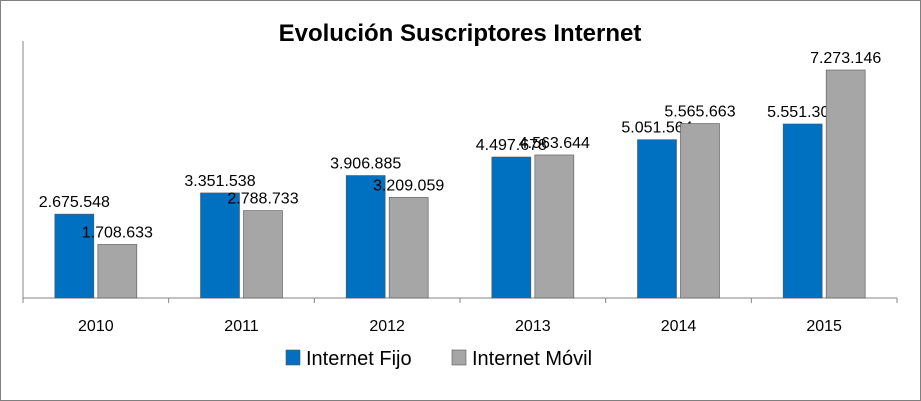 The height and width of the screenshot is (401, 921). Describe the element at coordinates (219, 181) in the screenshot. I see `data-label: 3.351.538` at that location.